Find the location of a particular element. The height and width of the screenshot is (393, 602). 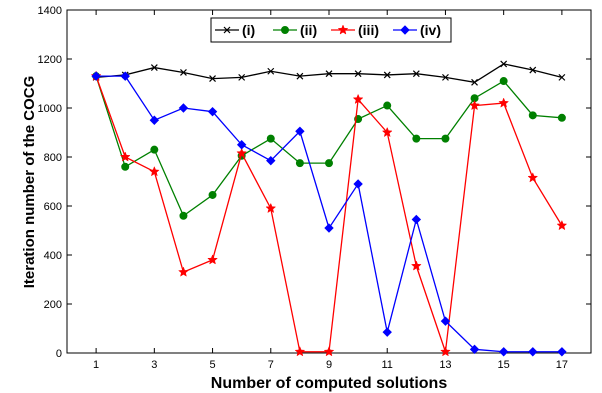

legend: (i) (ii) (iii) (iv) is located at coordinates (331, 30).